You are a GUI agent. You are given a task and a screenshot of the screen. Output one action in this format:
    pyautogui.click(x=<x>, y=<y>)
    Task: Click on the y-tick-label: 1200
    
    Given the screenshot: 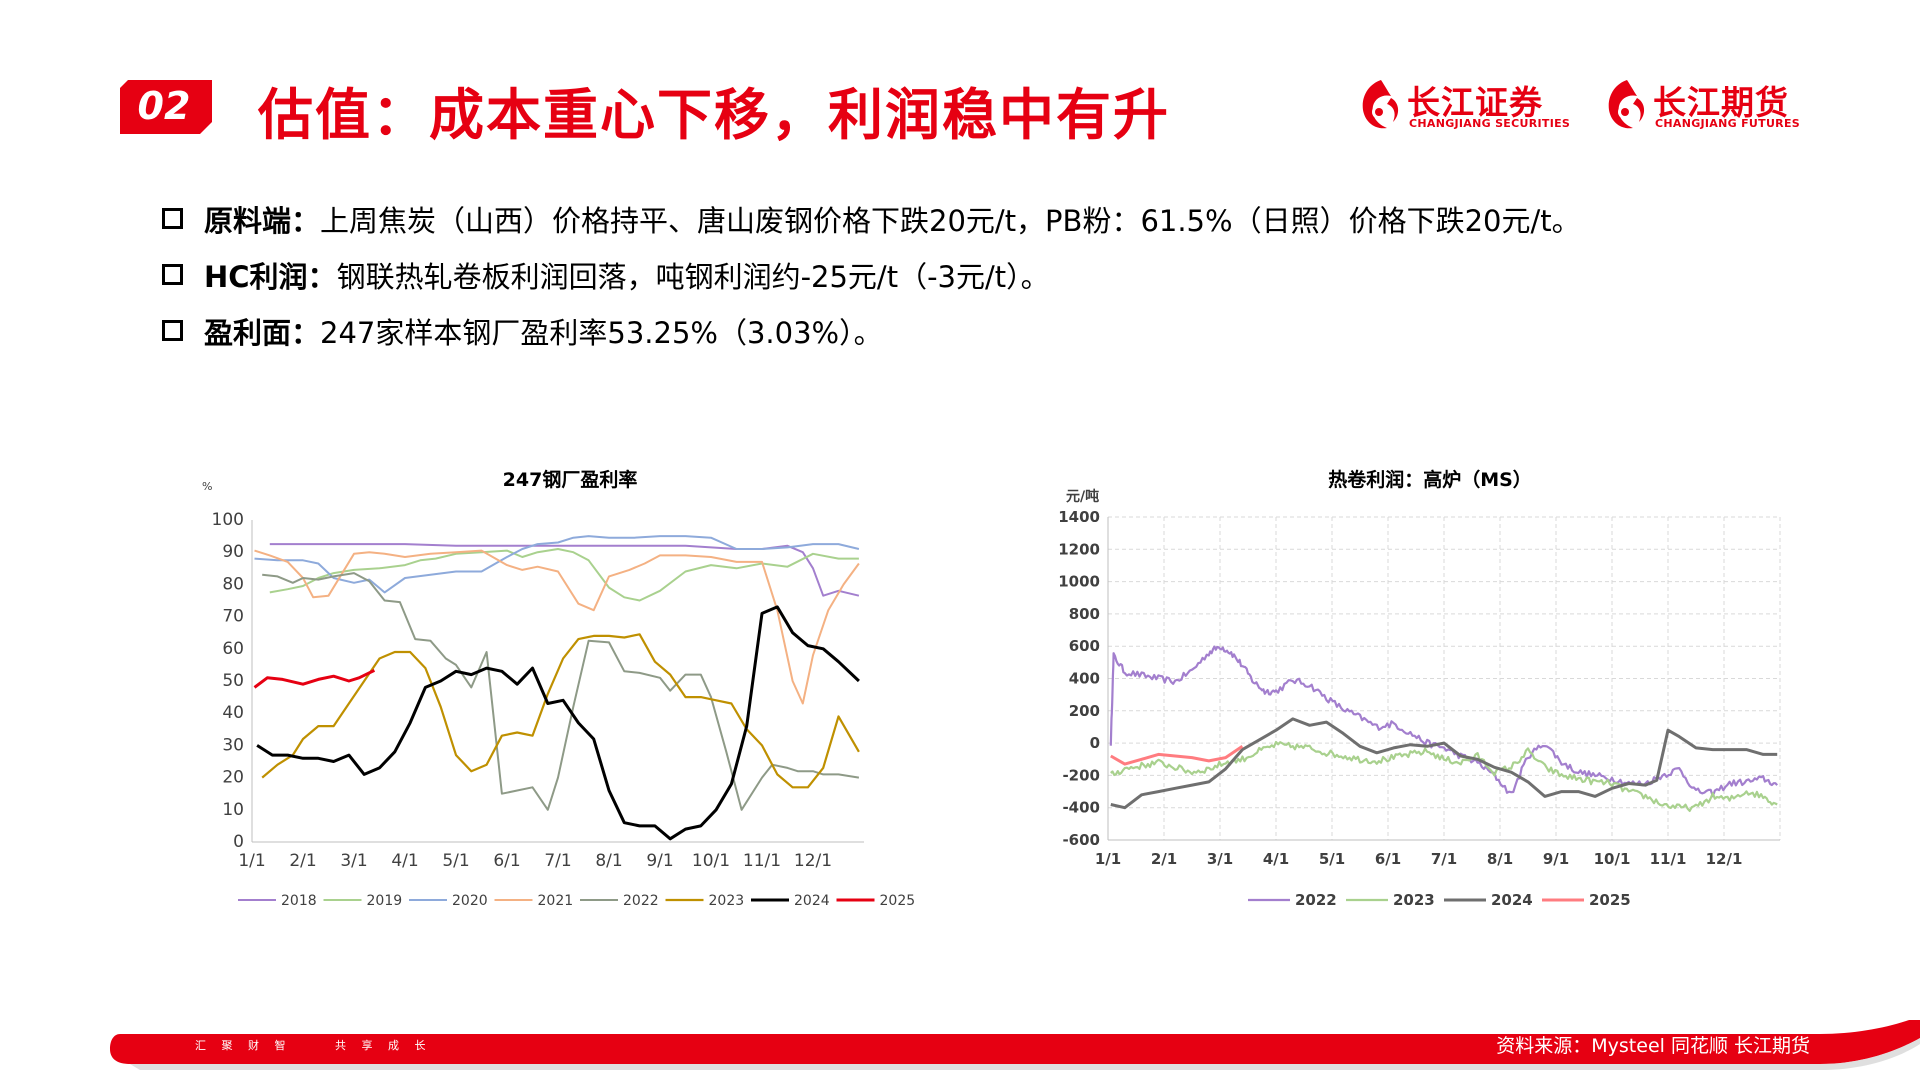 What is the action you would take?
    pyautogui.click(x=1079, y=549)
    